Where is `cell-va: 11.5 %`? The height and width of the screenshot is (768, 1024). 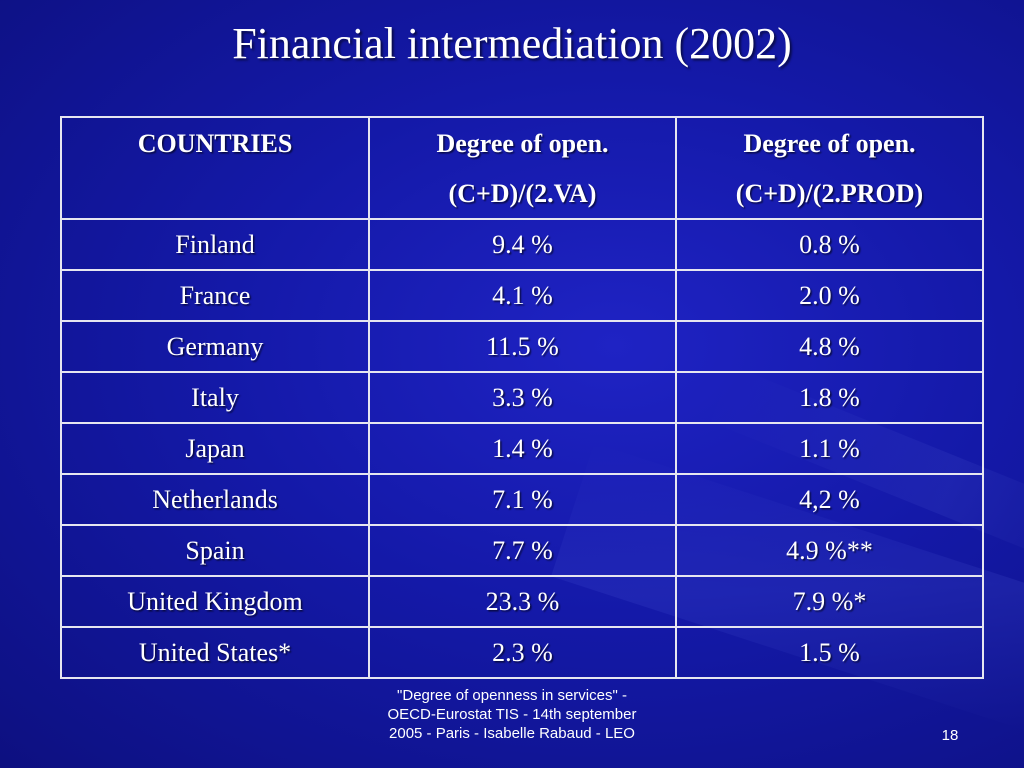
cell-va: 11.5 % is located at coordinates (522, 346).